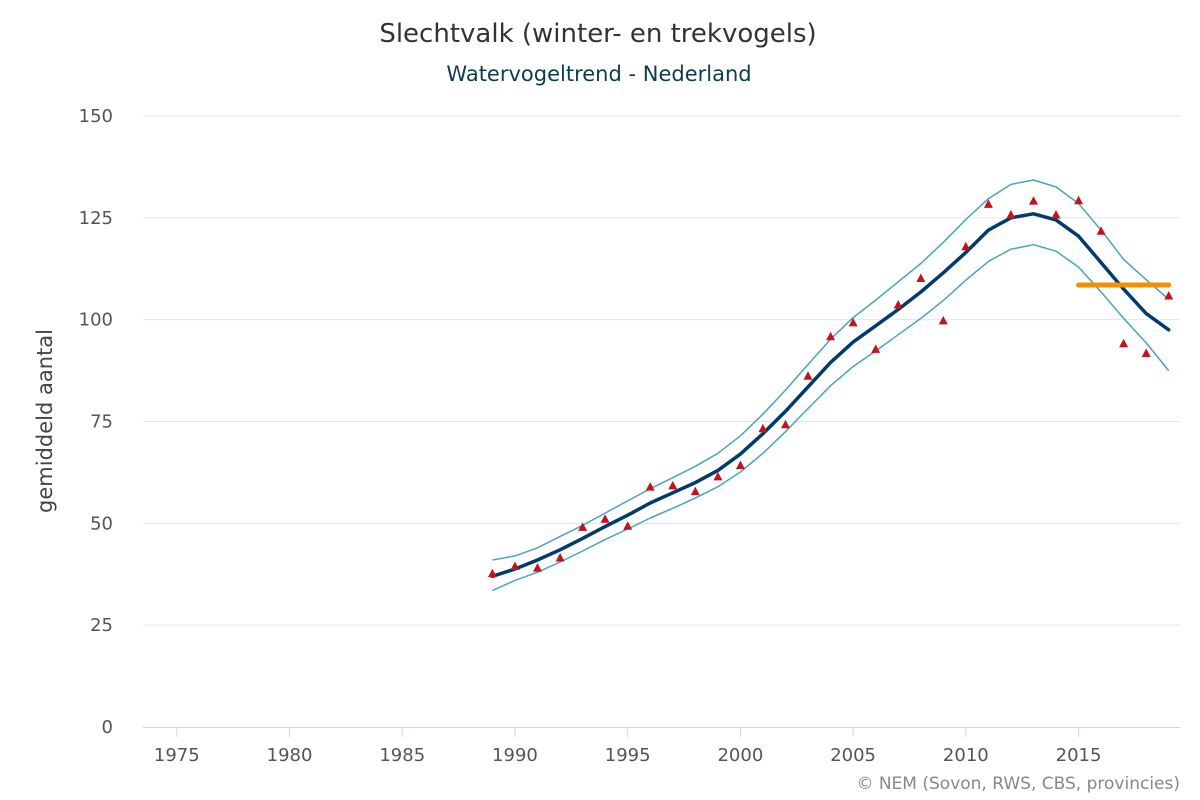 The height and width of the screenshot is (800, 1200). What do you see at coordinates (101, 523) in the screenshot?
I see `y-tick-label: 50` at bounding box center [101, 523].